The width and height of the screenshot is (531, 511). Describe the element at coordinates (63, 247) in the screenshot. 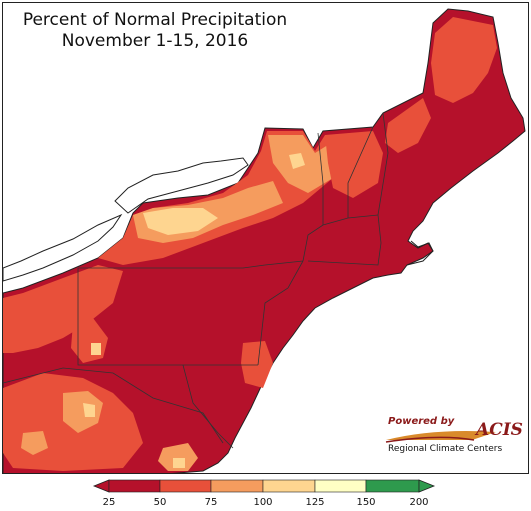

I see `lake-erie` at that location.